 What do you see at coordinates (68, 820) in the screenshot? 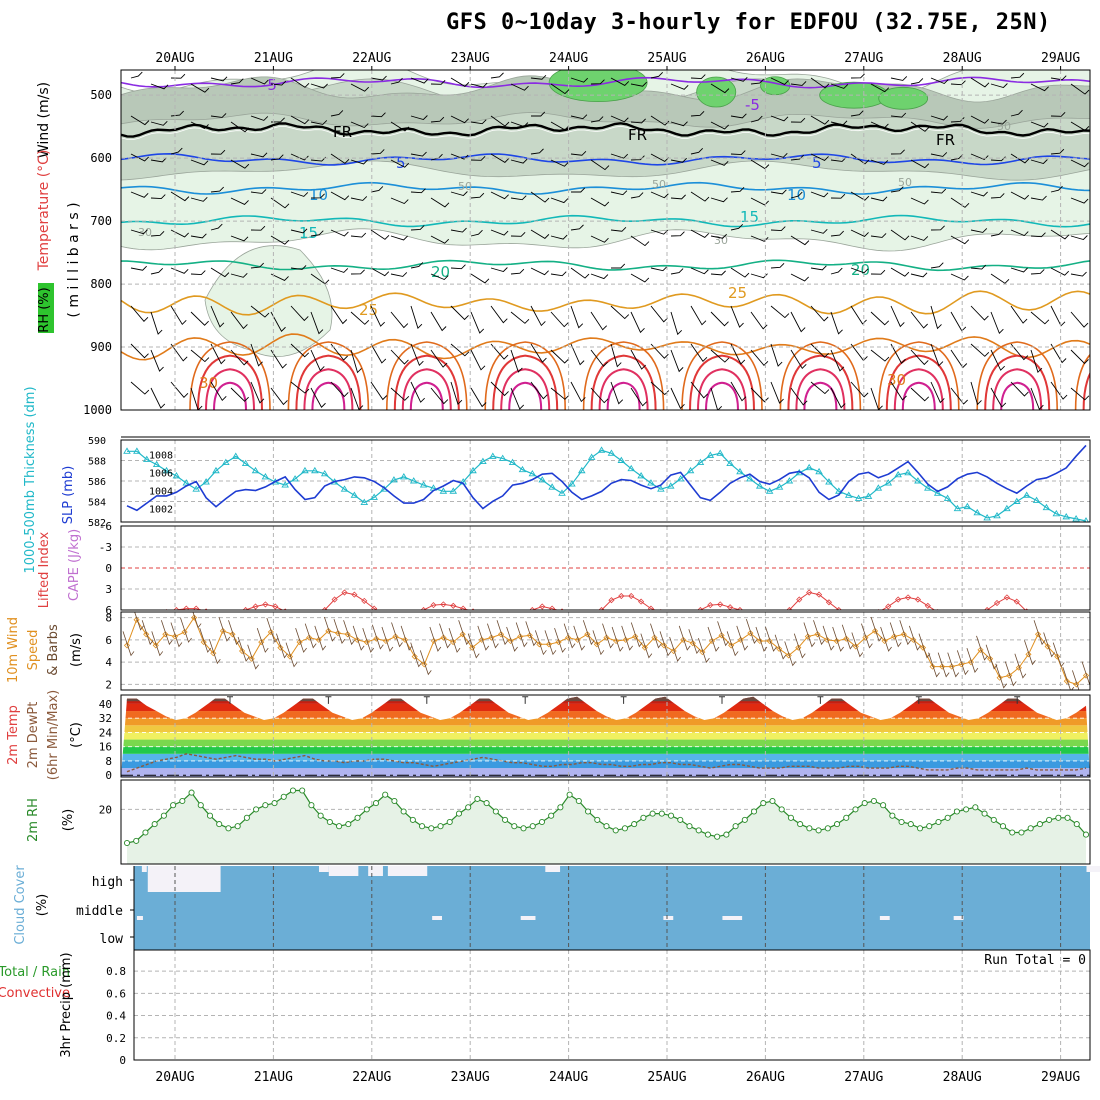
I see `label-rh-units: (%)` at bounding box center [68, 820].